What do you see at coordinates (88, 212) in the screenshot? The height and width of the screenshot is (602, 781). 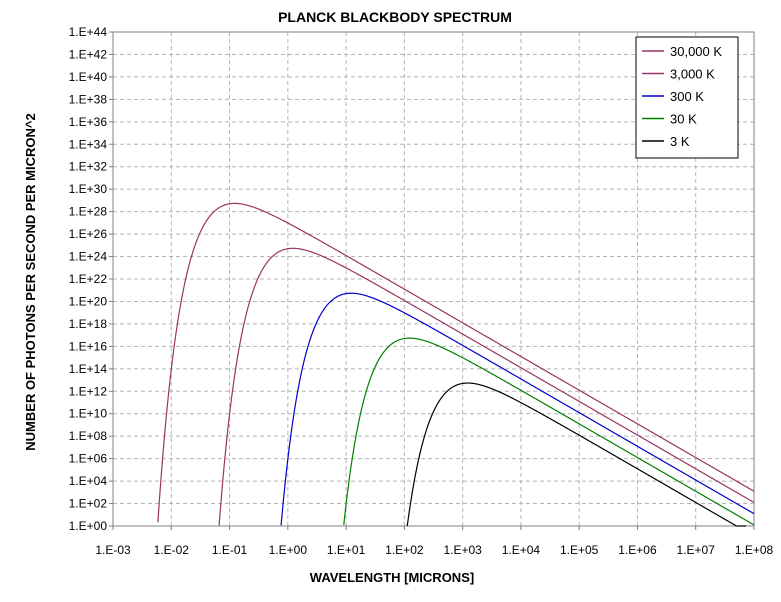 I see `y-tick-label: 1.E+28` at bounding box center [88, 212].